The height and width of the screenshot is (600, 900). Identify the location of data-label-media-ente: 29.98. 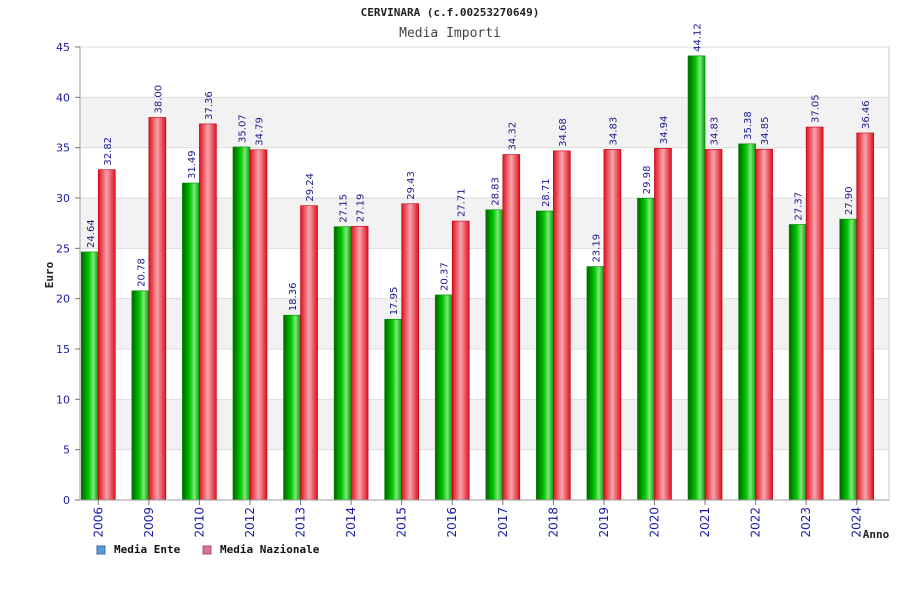
(647, 180).